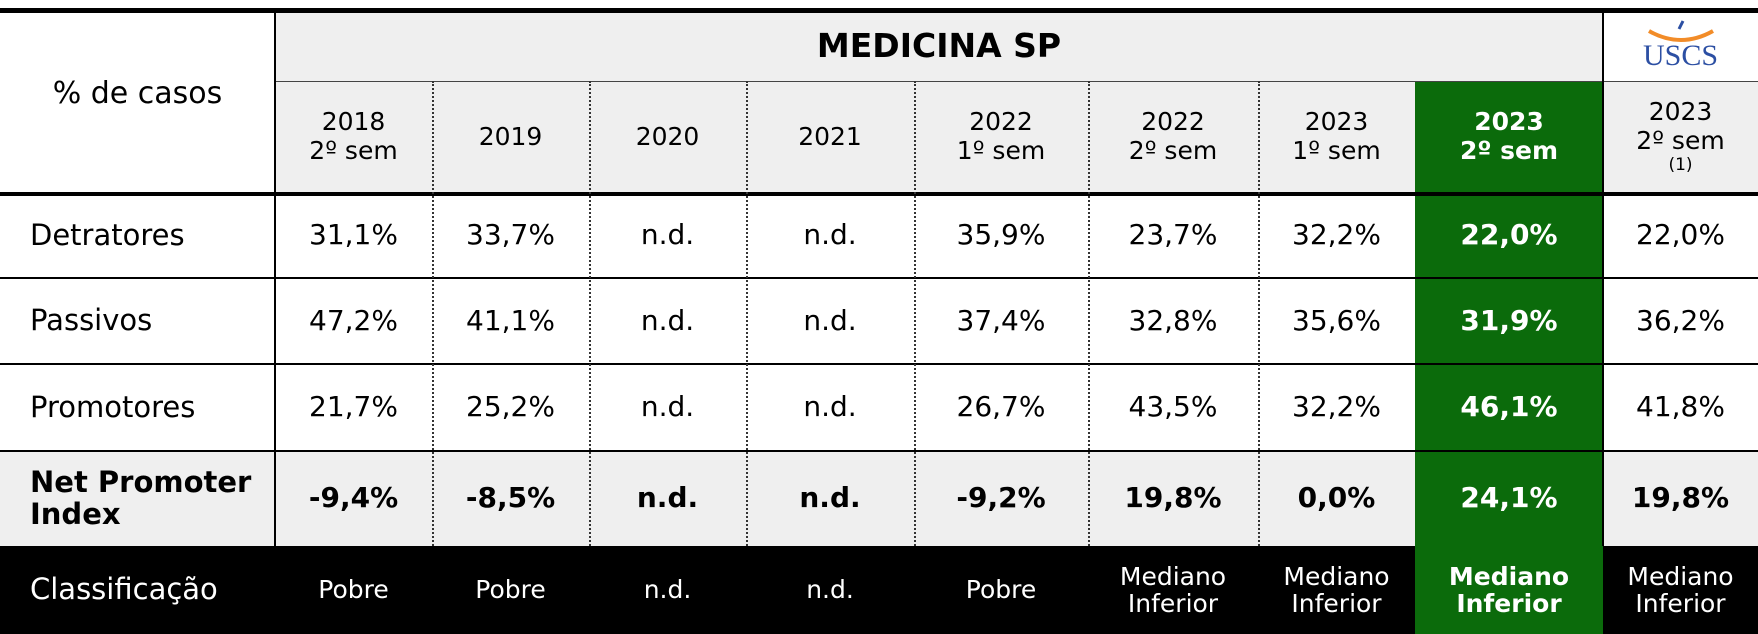 Image resolution: width=1758 pixels, height=634 pixels. I want to click on text: (1), so click(1680, 164).